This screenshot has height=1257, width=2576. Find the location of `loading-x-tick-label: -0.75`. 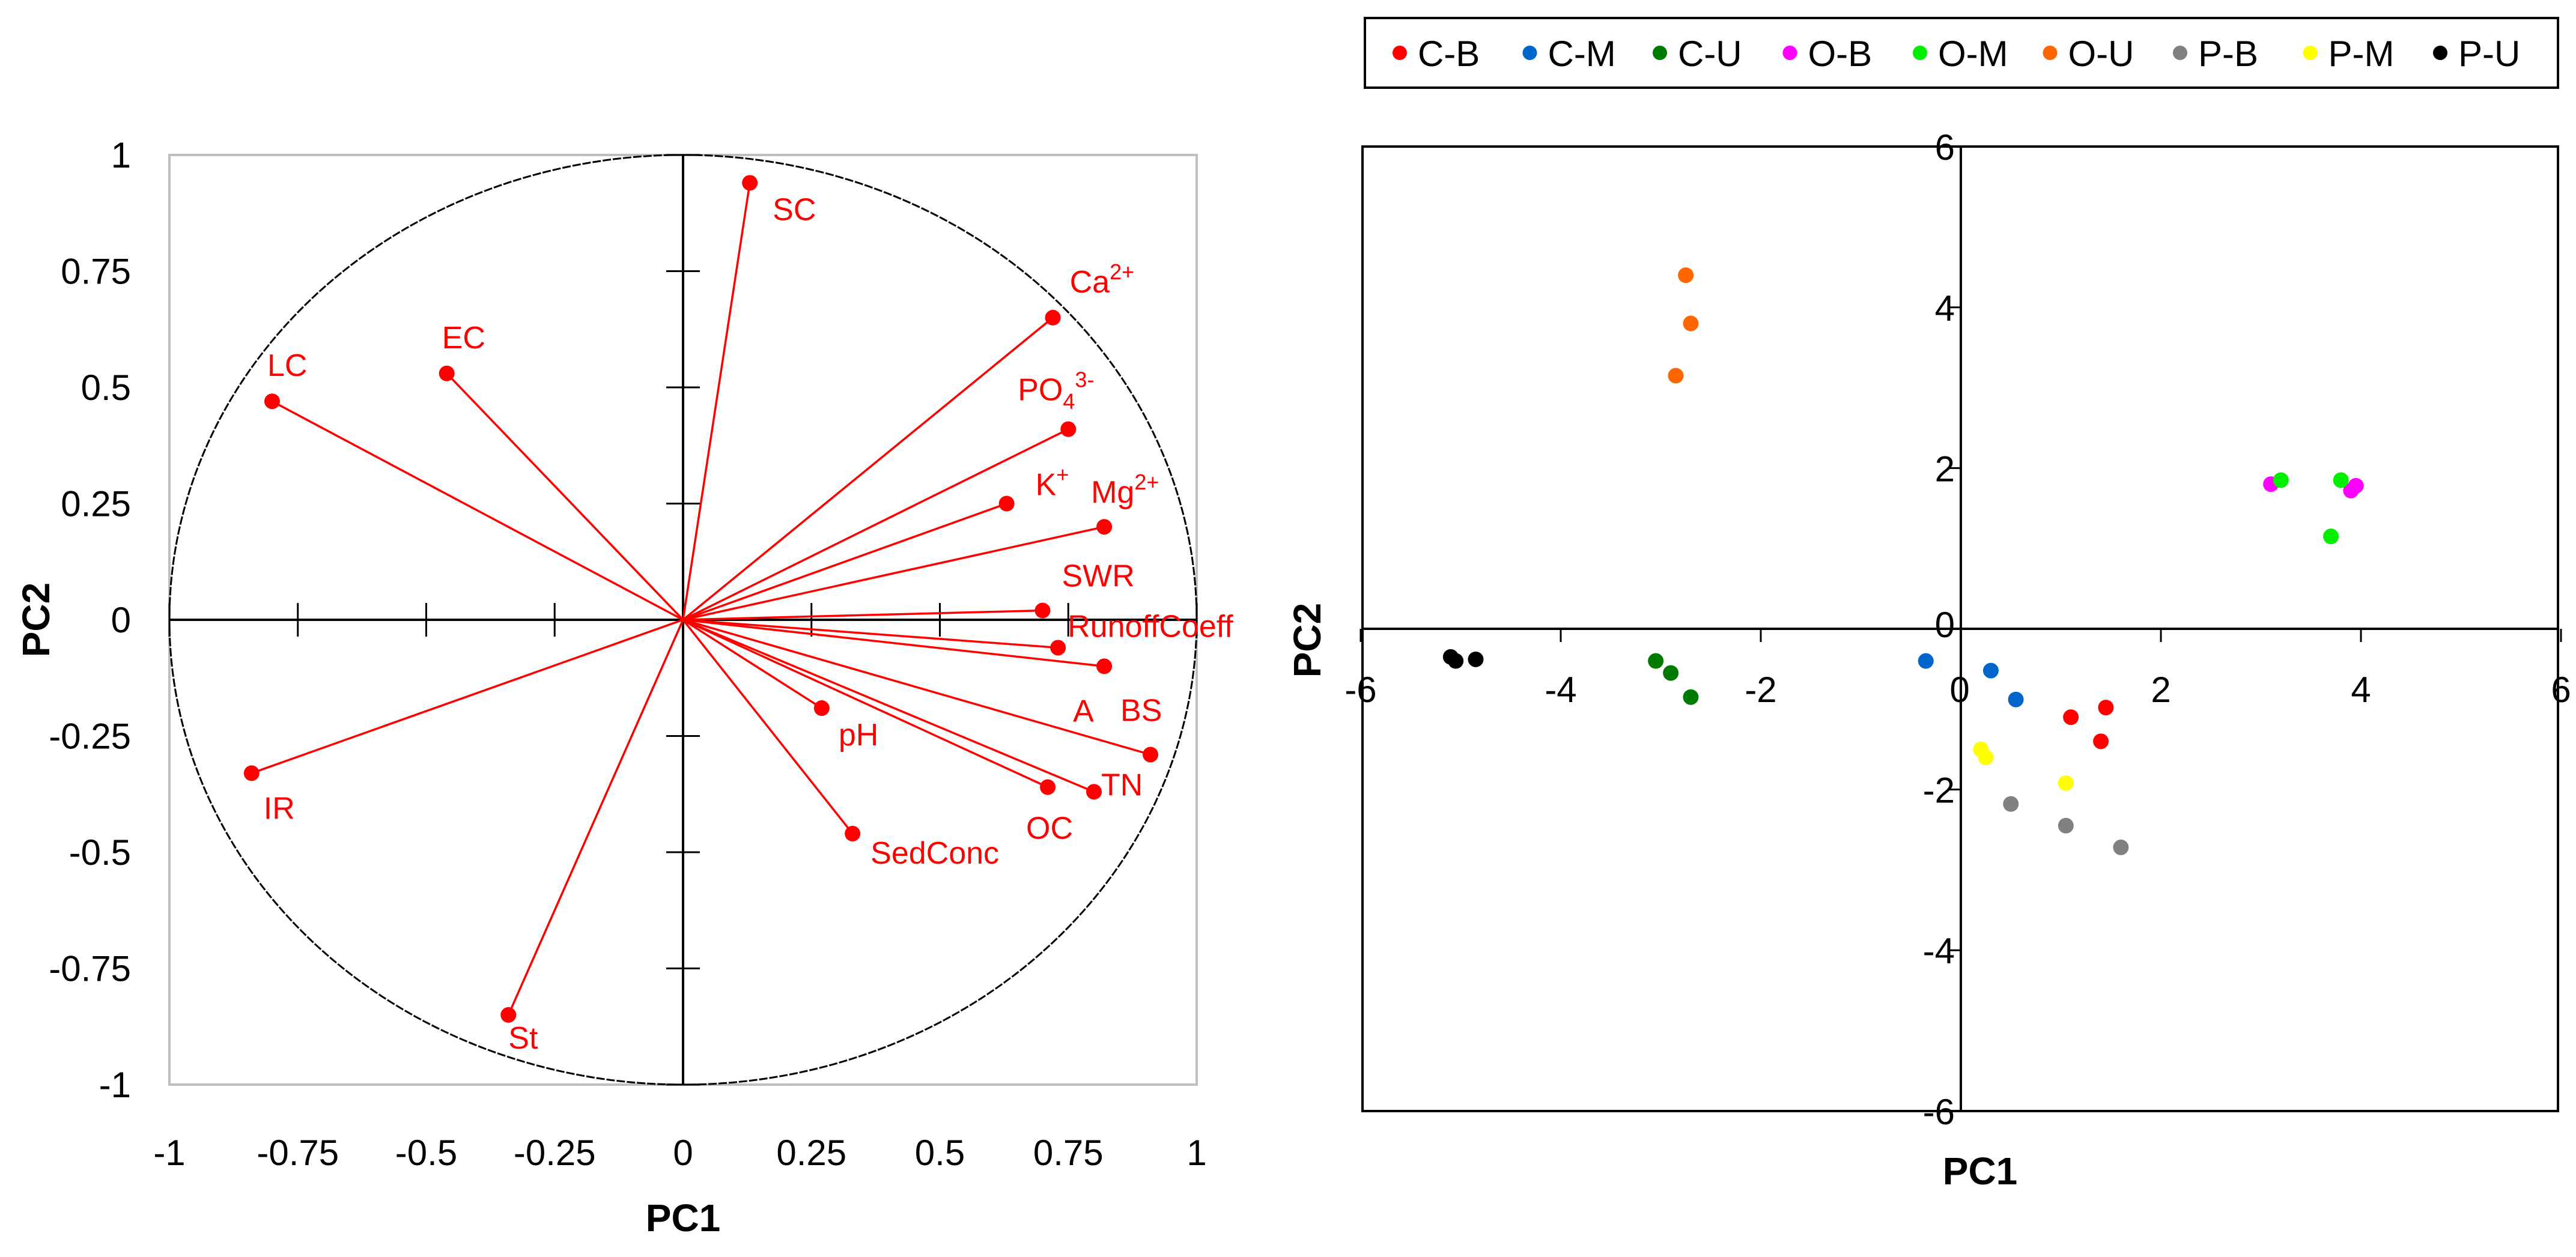

loading-x-tick-label: -0.75 is located at coordinates (298, 1153).